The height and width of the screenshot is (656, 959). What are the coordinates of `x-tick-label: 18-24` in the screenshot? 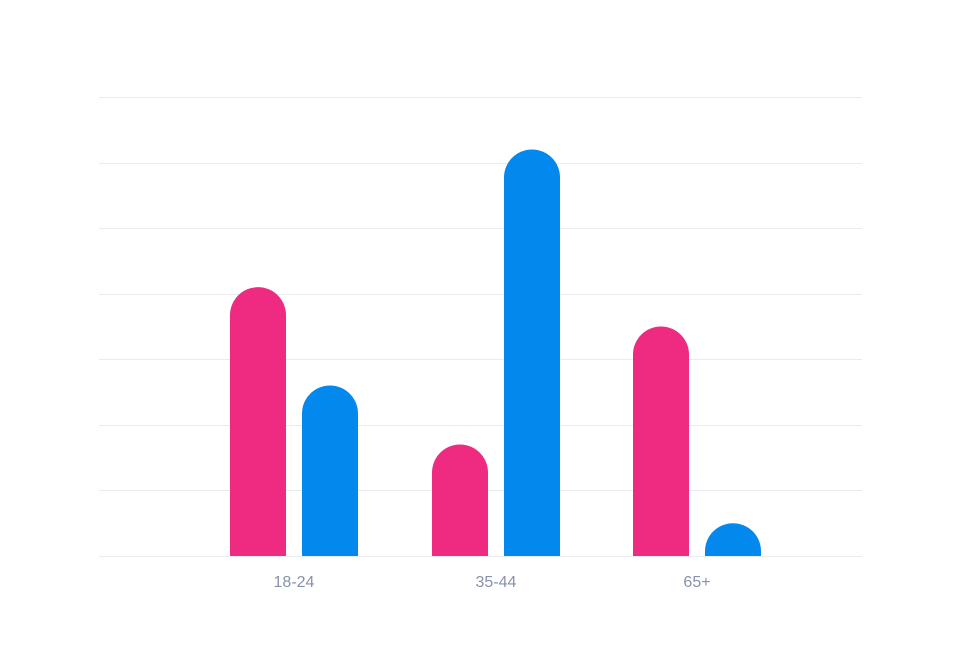 It's located at (294, 582).